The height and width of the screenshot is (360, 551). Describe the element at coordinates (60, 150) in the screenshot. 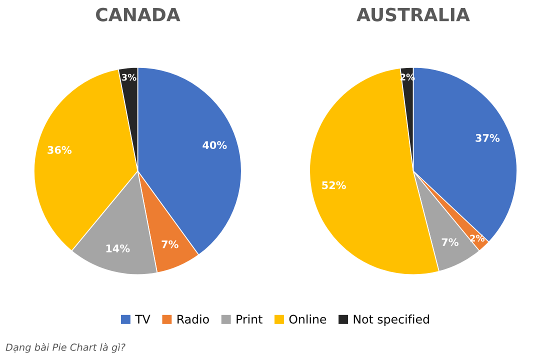

I see `data-label: 36%` at that location.